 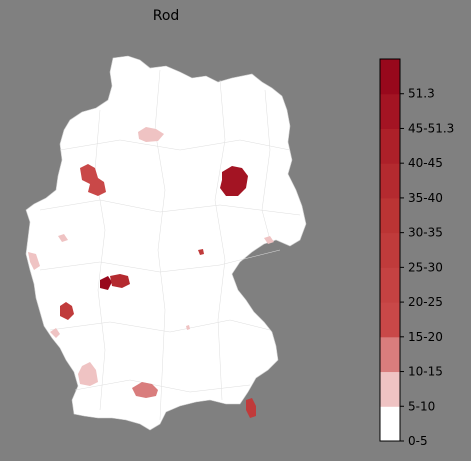 I want to click on district-kaiserslautern-area, so click(x=67, y=311).